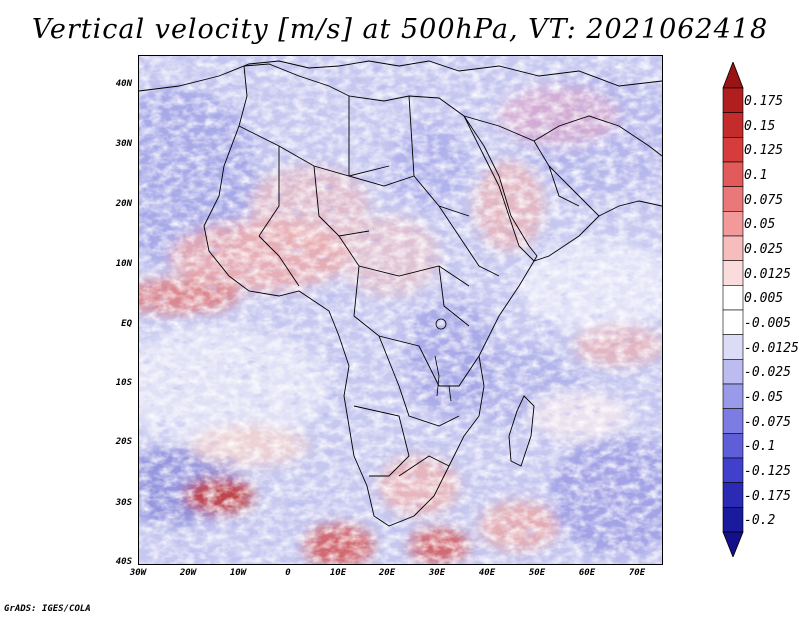  Describe the element at coordinates (487, 573) in the screenshot. I see `lon-label-40e: 40E` at that location.